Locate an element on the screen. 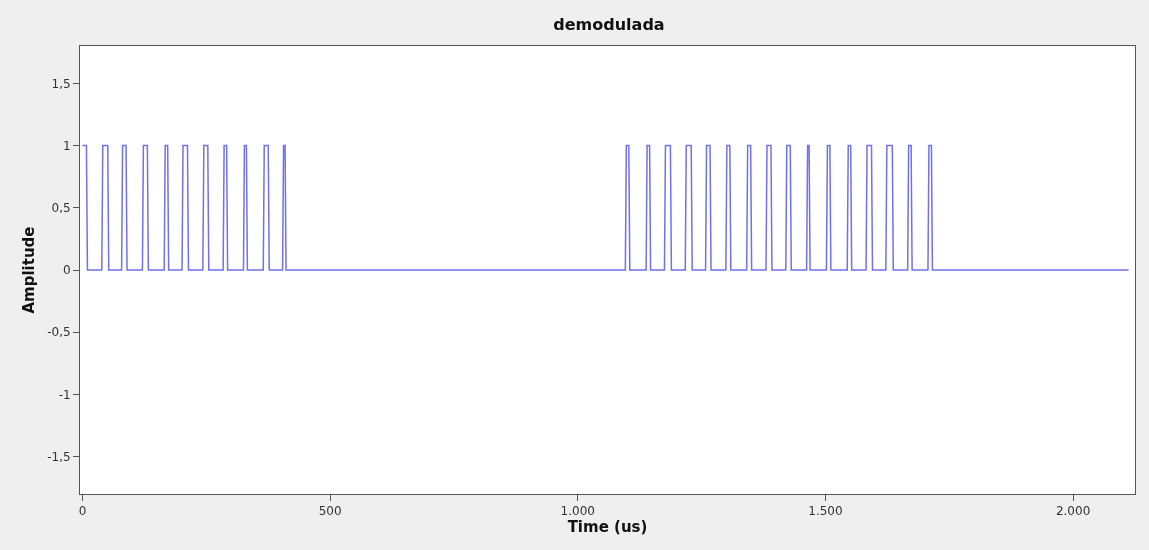 The height and width of the screenshot is (550, 1149). y-tick-label: -1,5 is located at coordinates (59, 456).